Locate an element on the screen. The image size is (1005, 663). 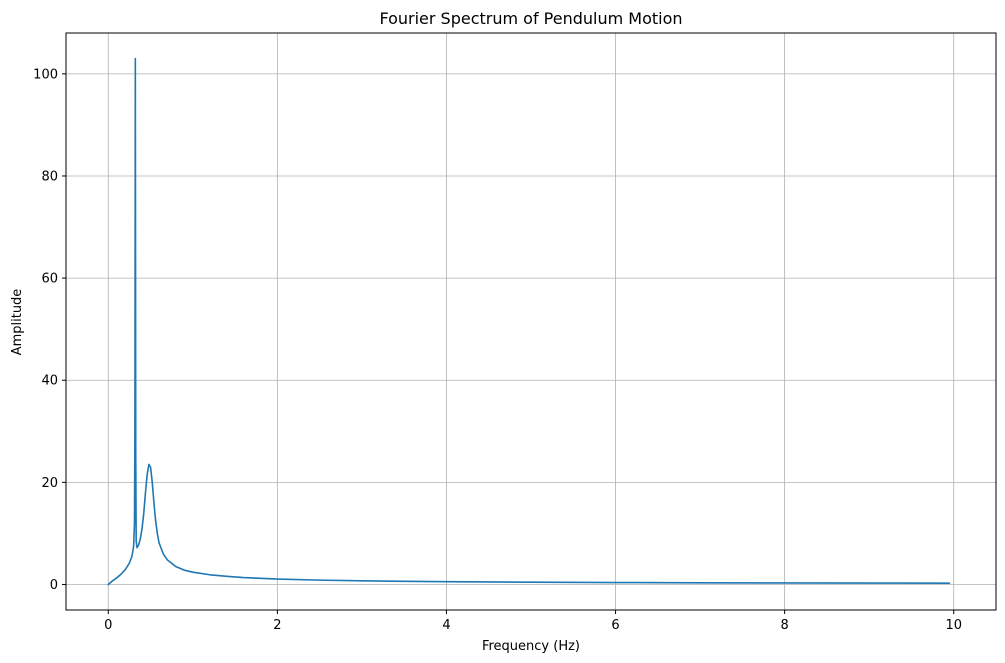
chart-title: Fourier Spectrum of Pendulum Motion is located at coordinates (530, 18).